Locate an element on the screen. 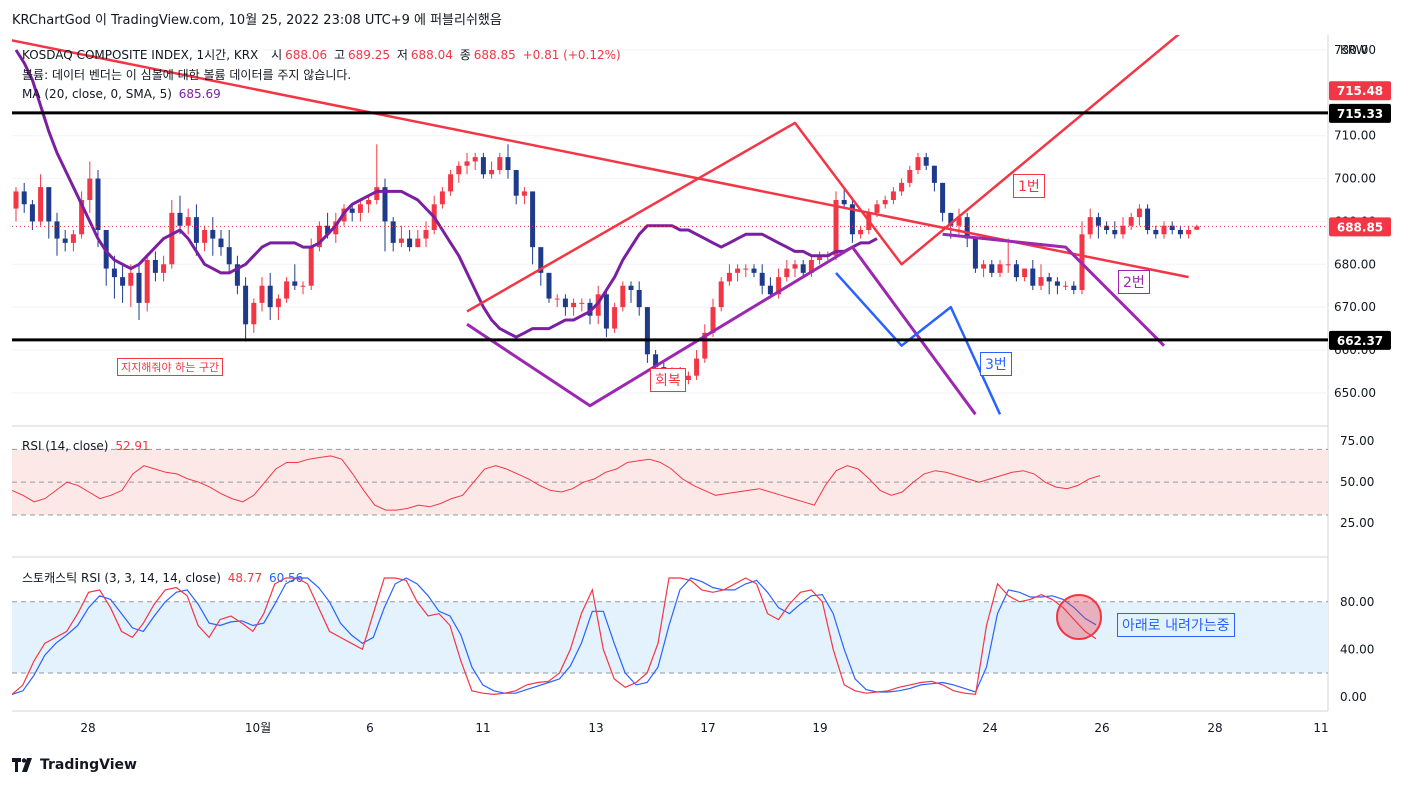 The image size is (1421, 788). tradingview-logo-text: TradingView is located at coordinates (88, 765).